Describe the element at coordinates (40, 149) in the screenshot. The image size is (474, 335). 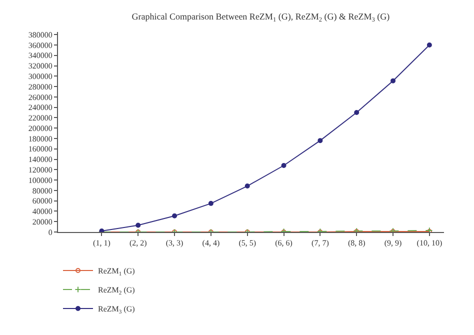
I see `y-tick-label: 160000` at that location.